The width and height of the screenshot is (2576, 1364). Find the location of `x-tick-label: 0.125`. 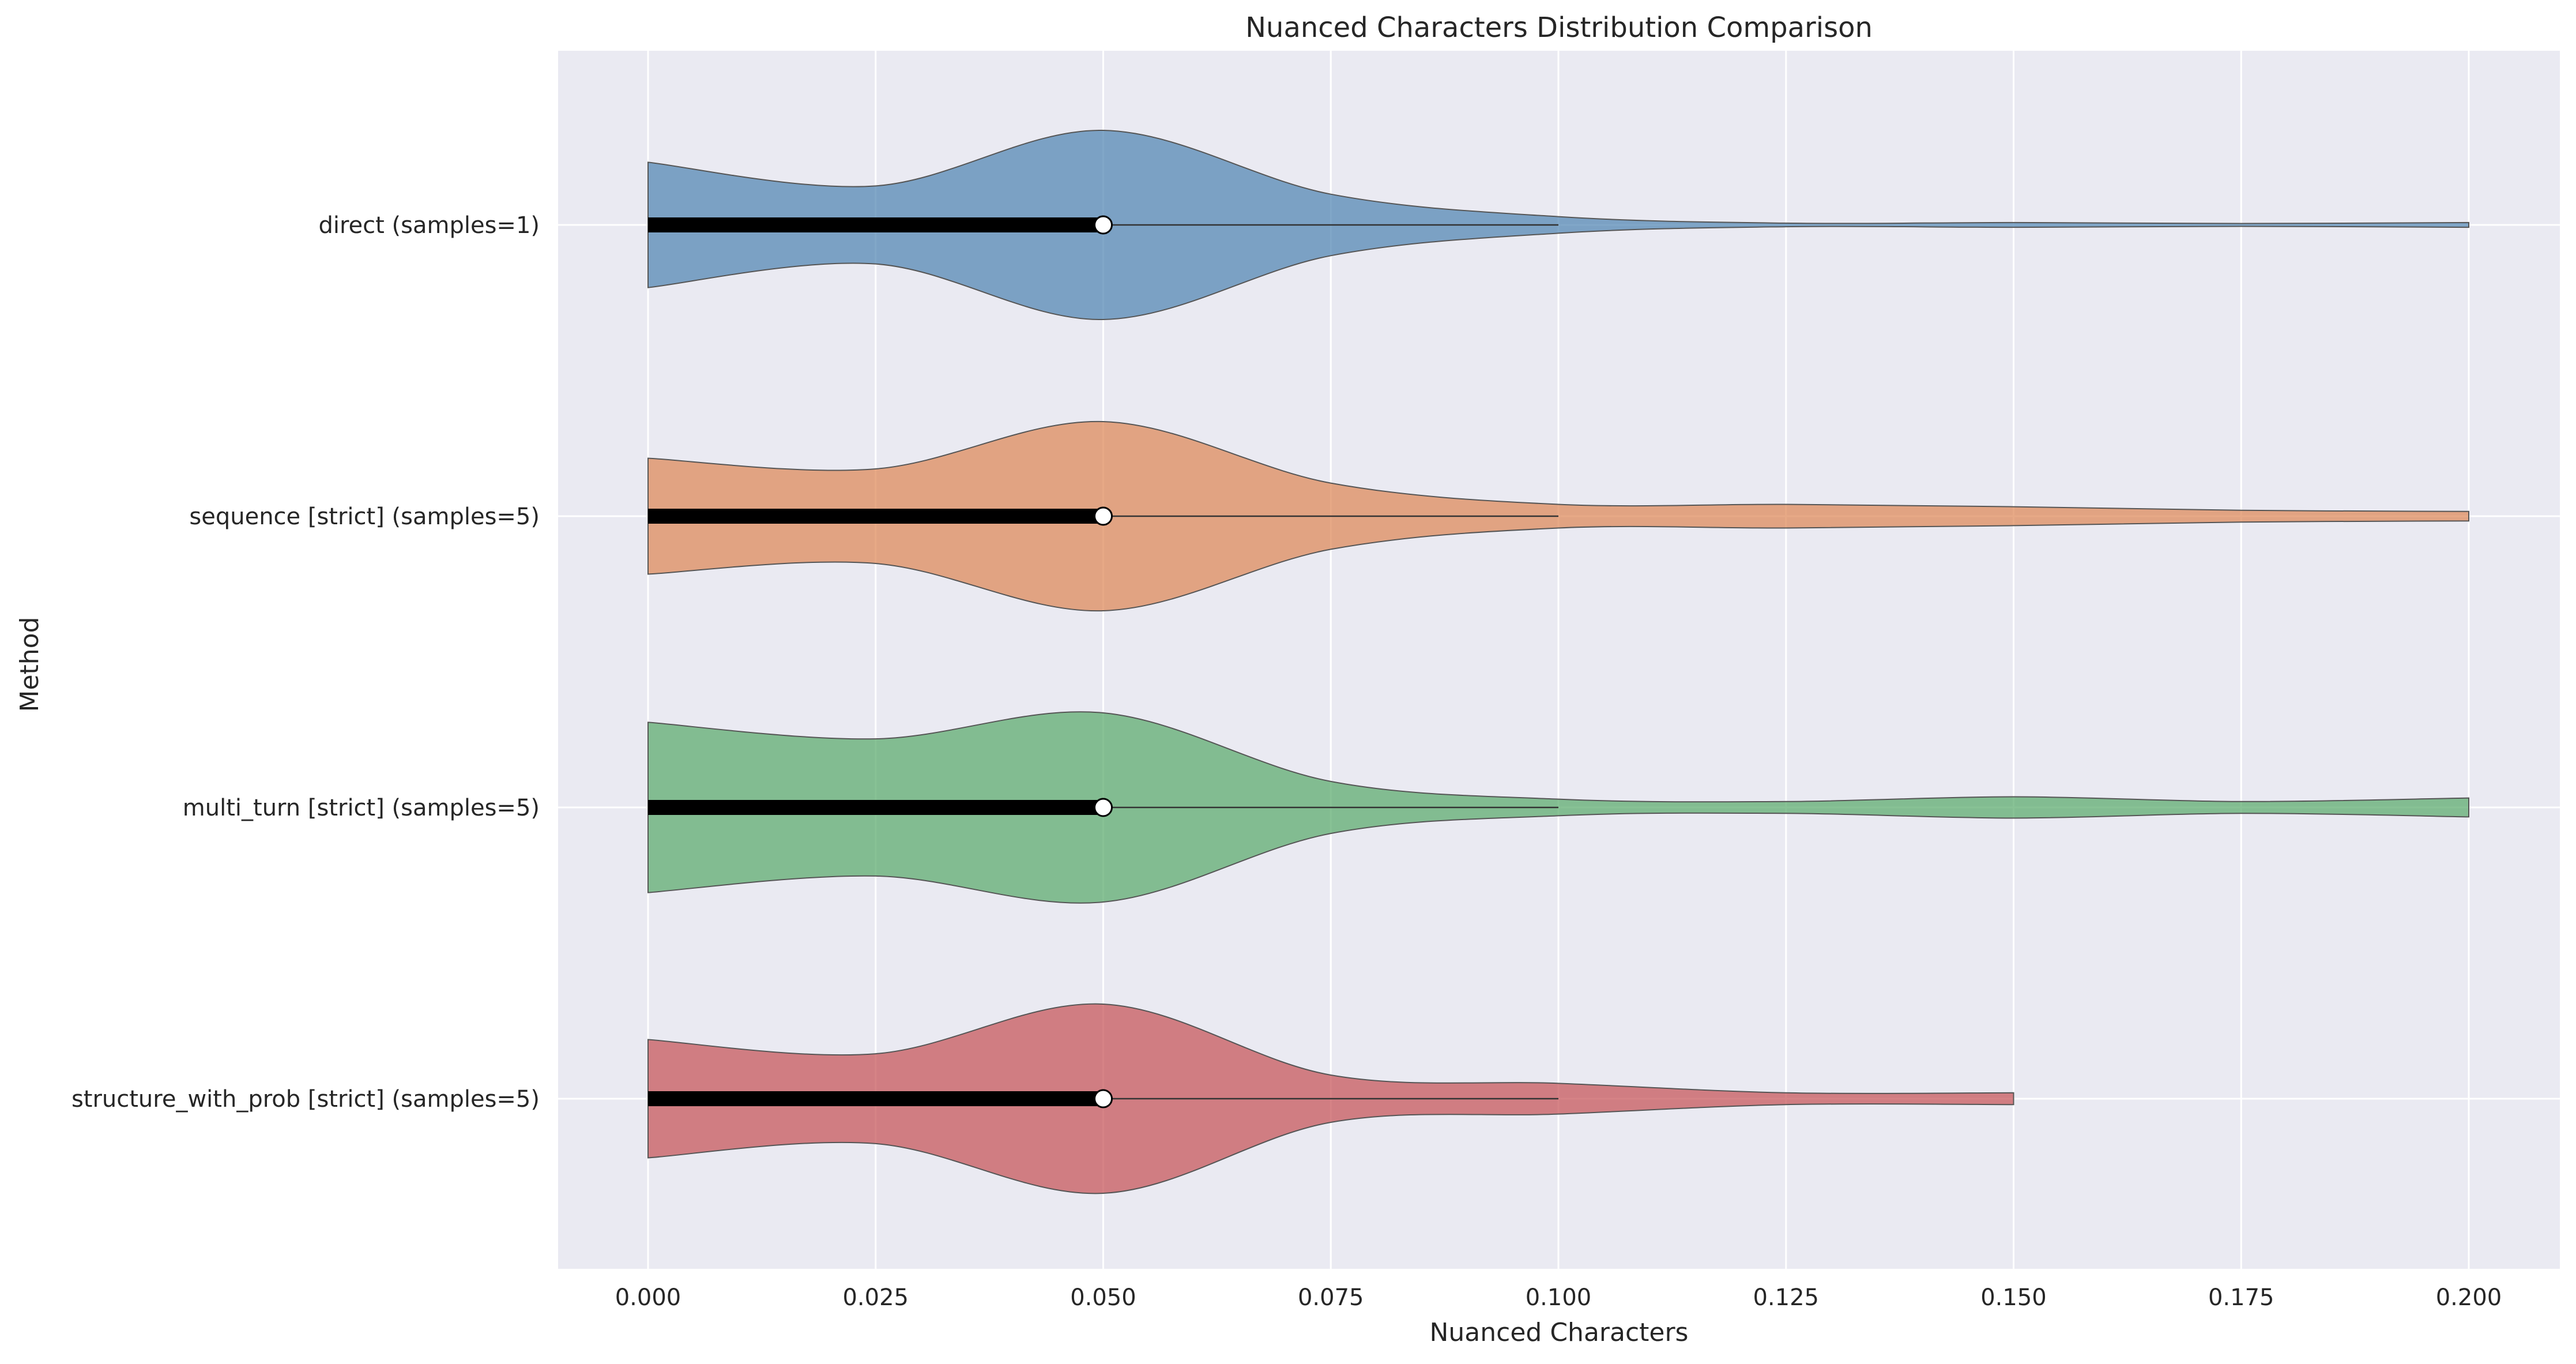

x-tick-label: 0.125 is located at coordinates (1786, 1298).